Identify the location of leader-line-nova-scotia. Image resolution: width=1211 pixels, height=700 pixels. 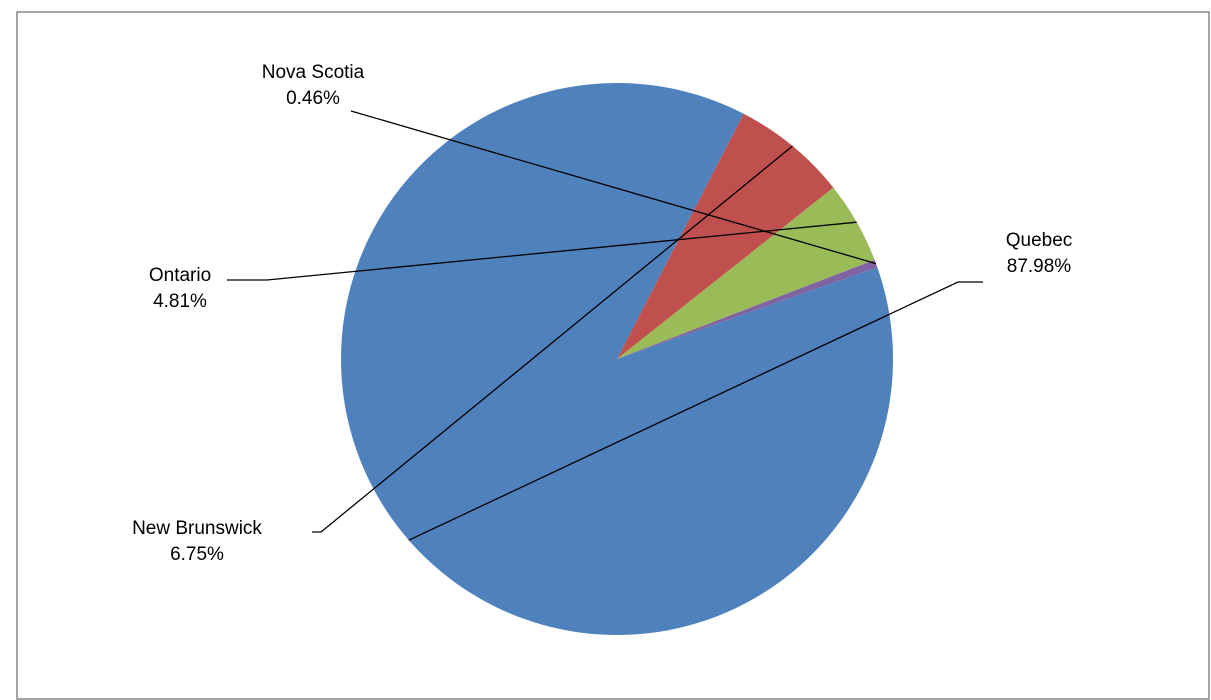
(613, 187).